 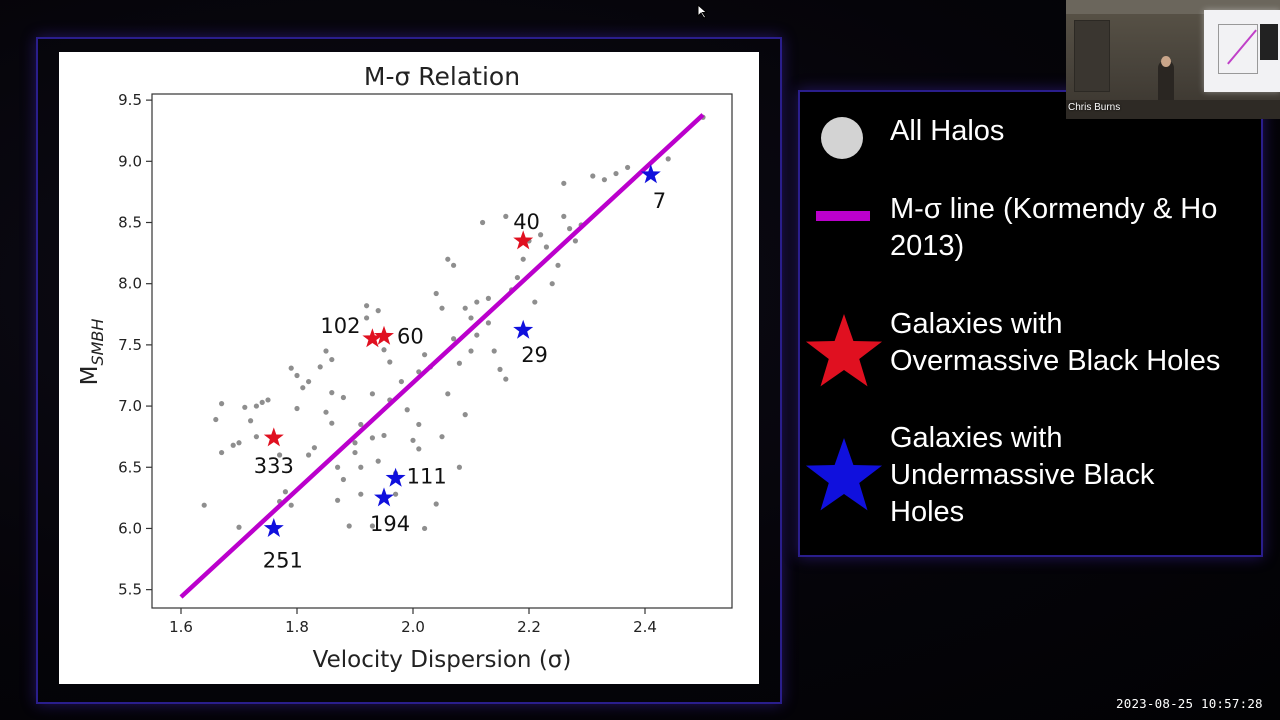 What do you see at coordinates (130, 284) in the screenshot?
I see `y-tick-label: 8.0` at bounding box center [130, 284].